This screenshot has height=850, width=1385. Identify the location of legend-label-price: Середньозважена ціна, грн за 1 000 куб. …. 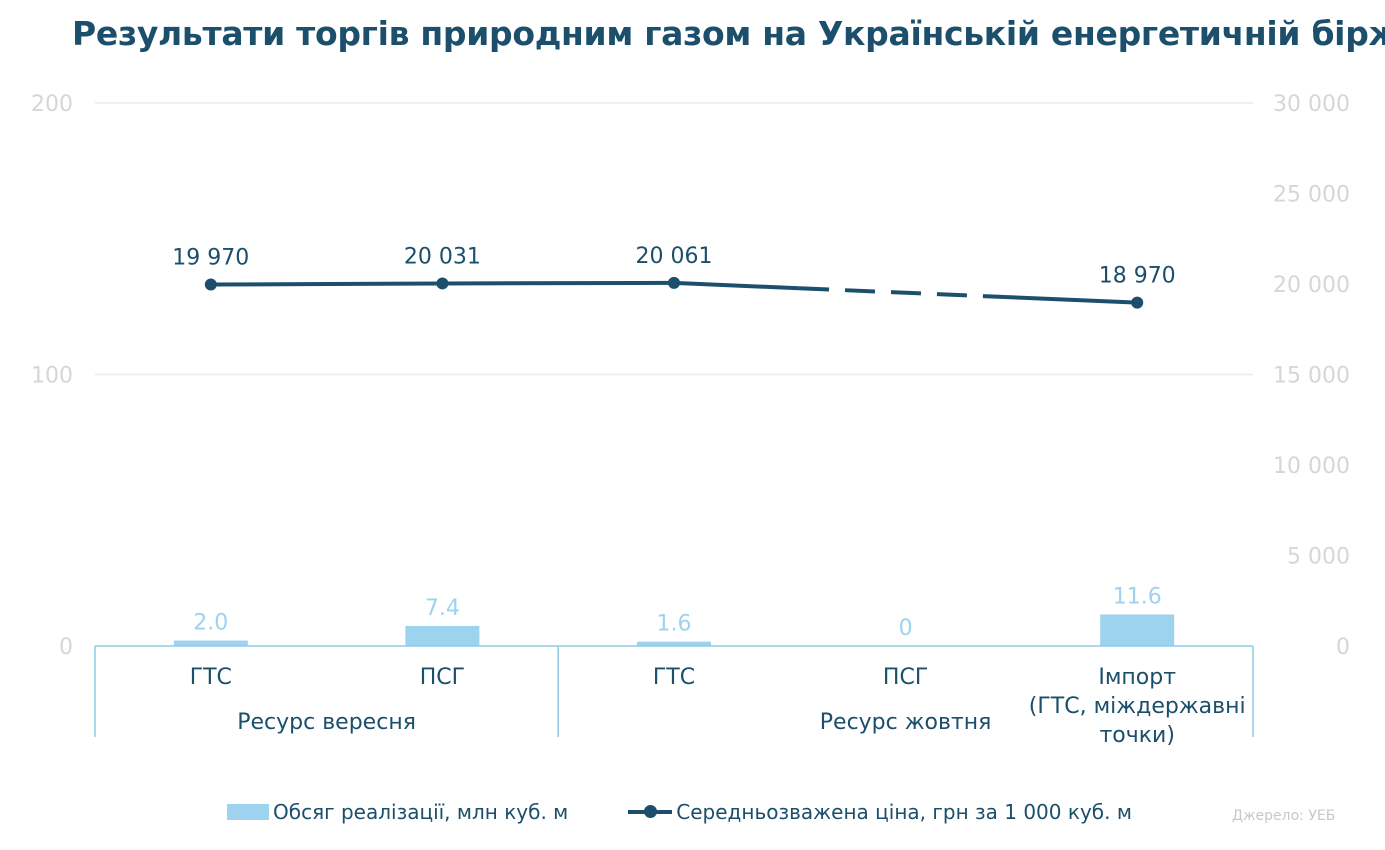
(904, 812).